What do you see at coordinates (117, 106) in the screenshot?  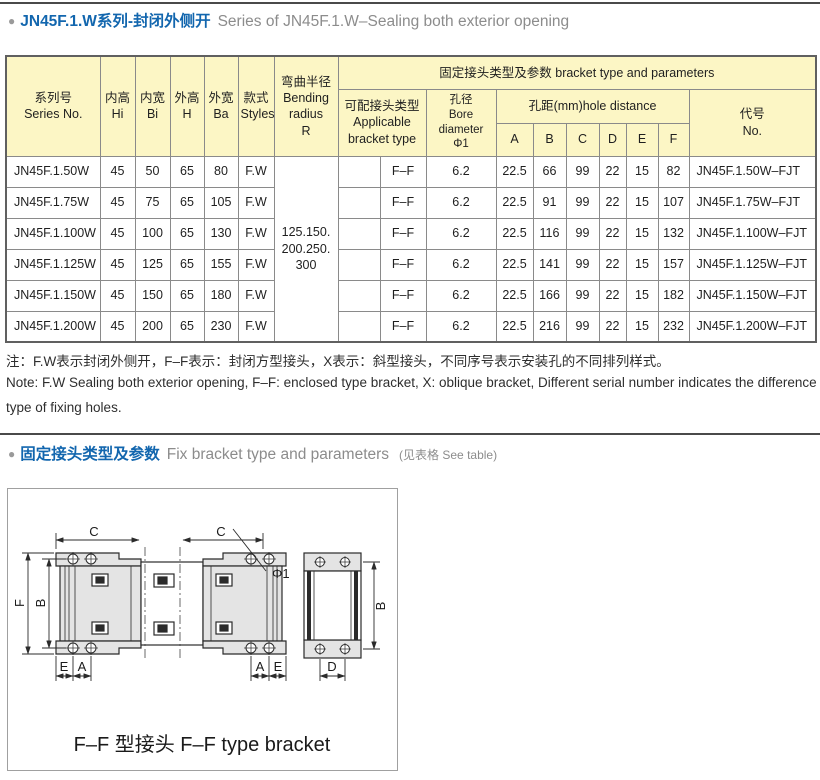 I see `col-header-hi: 内高 Hi` at bounding box center [117, 106].